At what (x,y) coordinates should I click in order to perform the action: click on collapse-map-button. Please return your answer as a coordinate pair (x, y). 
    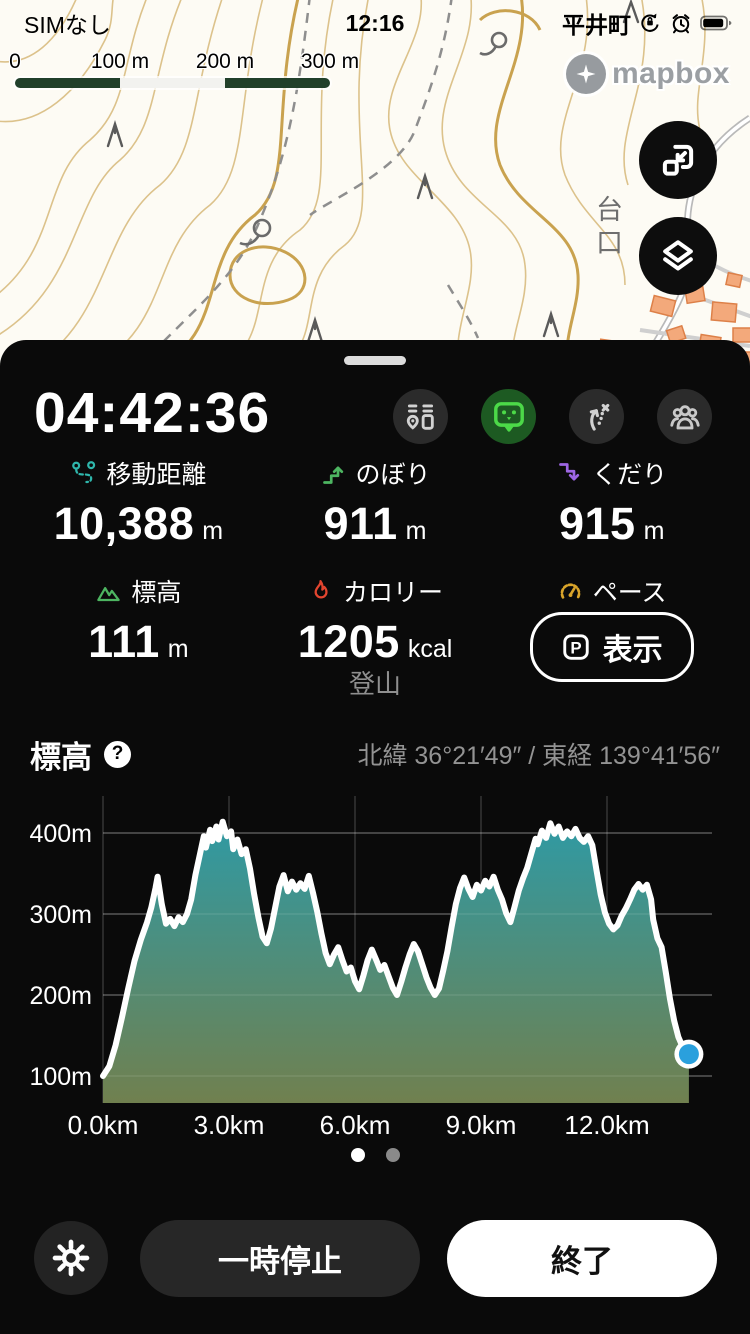
    Looking at the image, I should click on (678, 160).